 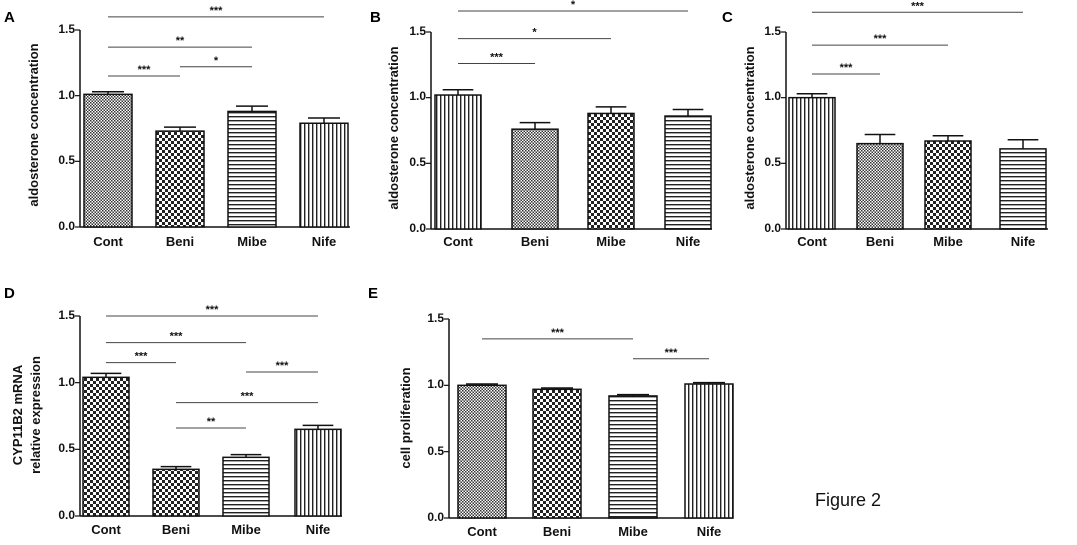 I want to click on y-tick-b-3: 1.5, so click(x=417, y=31).